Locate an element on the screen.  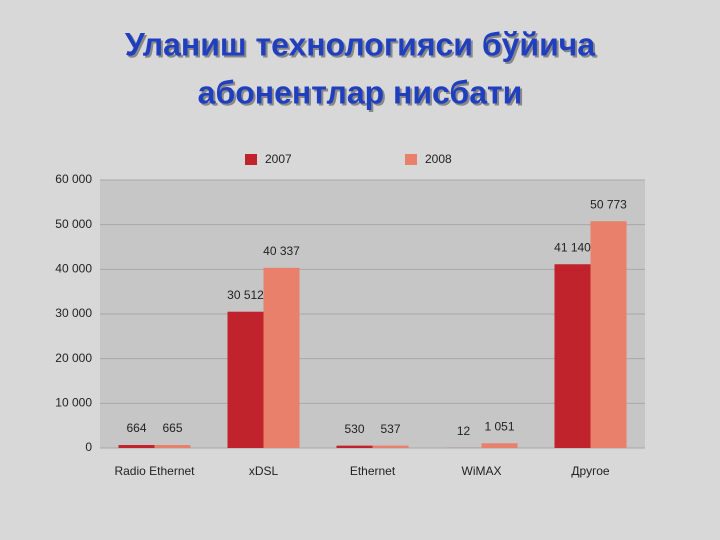
y-tick-label: 50 000 is located at coordinates (73, 224).